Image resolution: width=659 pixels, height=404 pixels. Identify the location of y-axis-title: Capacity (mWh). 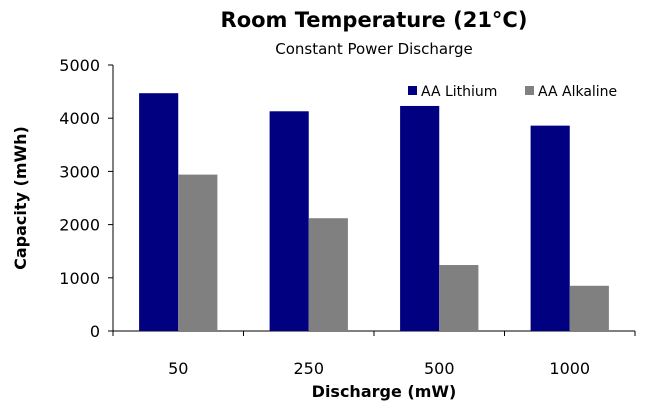
(20, 198).